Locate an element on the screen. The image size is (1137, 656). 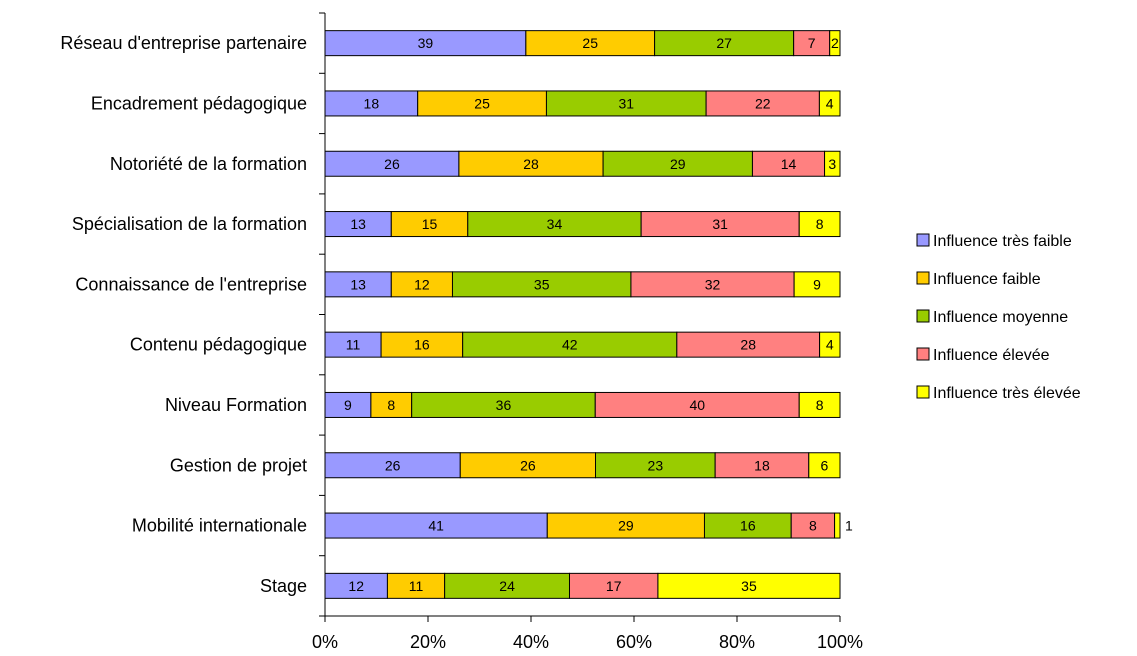
data-label: 36 is located at coordinates (504, 405).